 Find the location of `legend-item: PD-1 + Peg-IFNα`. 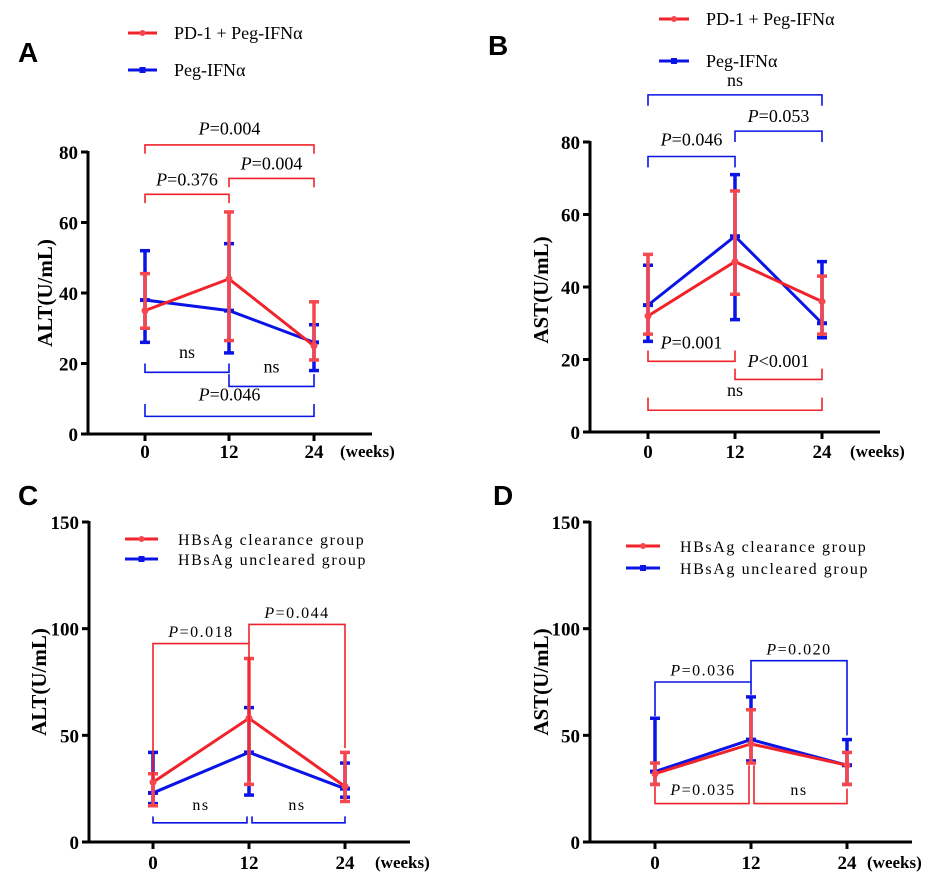

legend-item: PD-1 + Peg-IFNα is located at coordinates (747, 19).